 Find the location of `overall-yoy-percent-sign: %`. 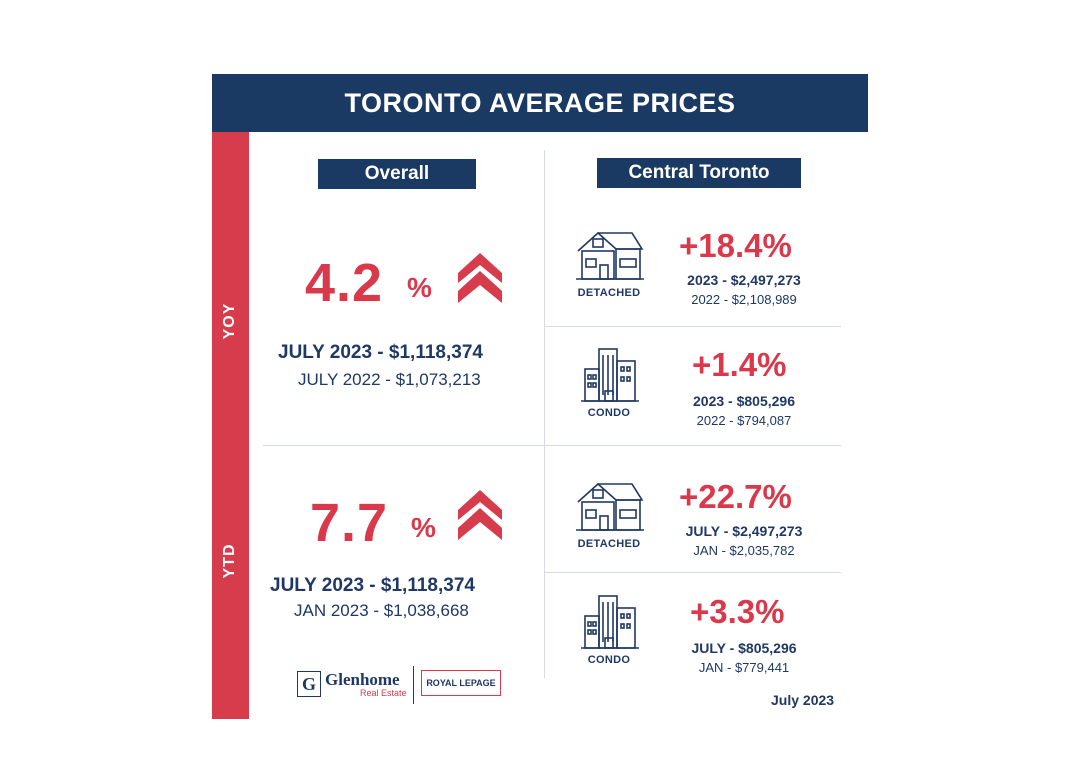

overall-yoy-percent-sign: % is located at coordinates (419, 287).